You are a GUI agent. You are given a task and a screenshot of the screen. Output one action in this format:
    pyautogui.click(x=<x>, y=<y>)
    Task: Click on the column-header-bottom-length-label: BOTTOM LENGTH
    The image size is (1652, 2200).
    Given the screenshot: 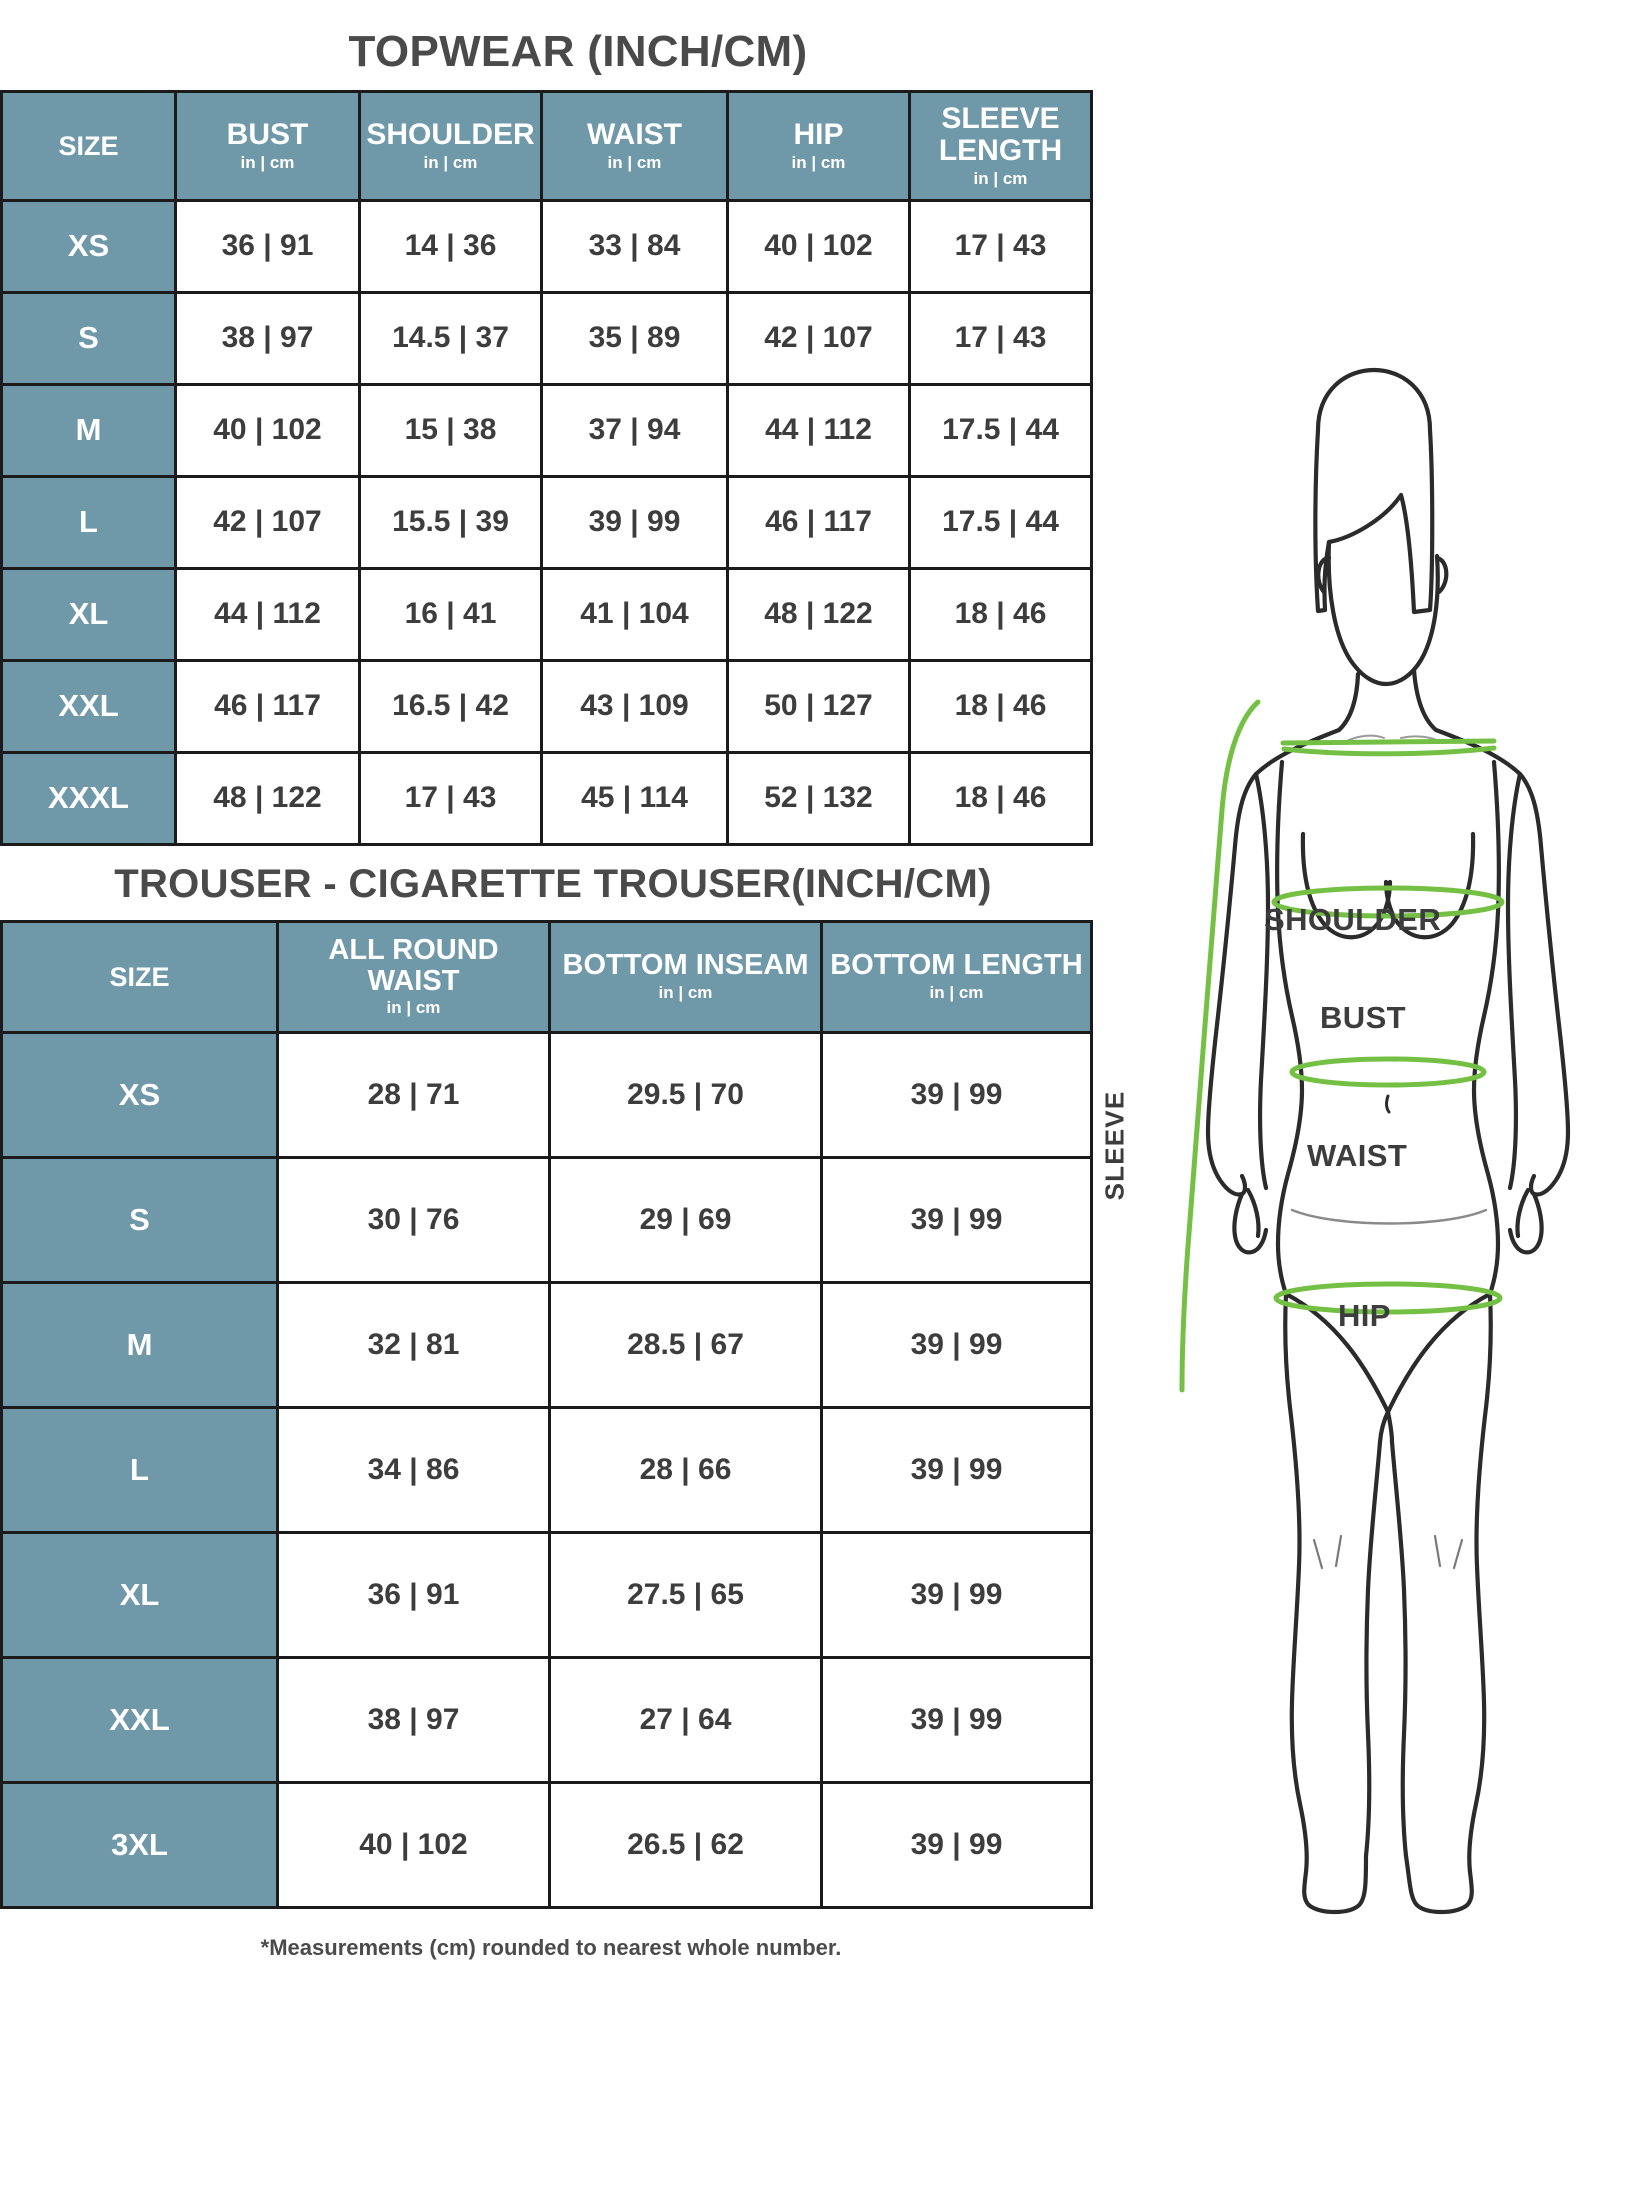 What is the action you would take?
    pyautogui.click(x=956, y=965)
    